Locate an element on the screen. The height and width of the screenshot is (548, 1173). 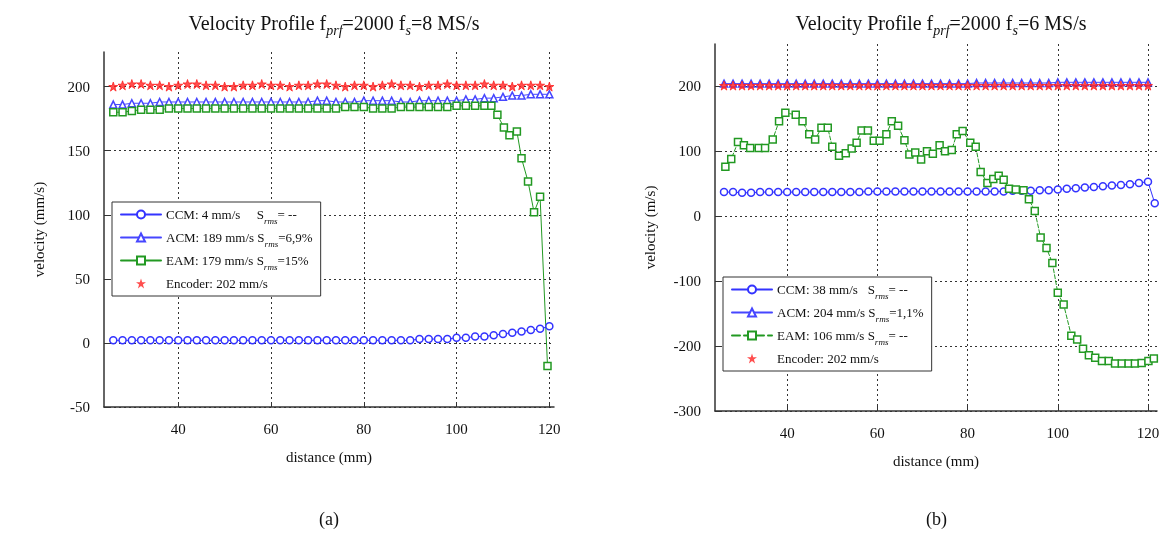
y-tick-label: -50 is located at coordinates (80, 407).